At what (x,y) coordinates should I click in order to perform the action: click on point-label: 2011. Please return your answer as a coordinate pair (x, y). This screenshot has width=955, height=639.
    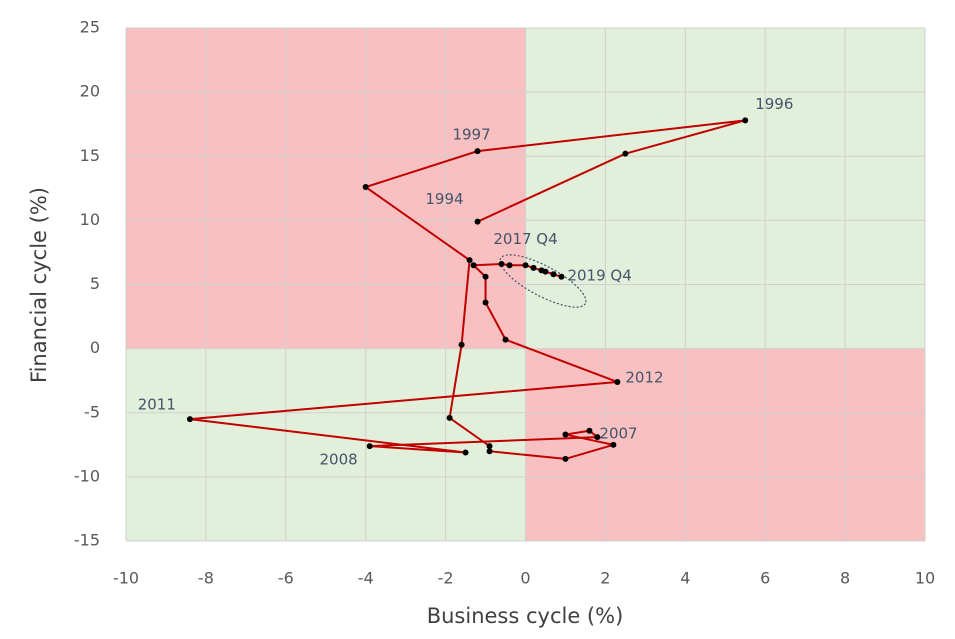
    Looking at the image, I should click on (157, 405).